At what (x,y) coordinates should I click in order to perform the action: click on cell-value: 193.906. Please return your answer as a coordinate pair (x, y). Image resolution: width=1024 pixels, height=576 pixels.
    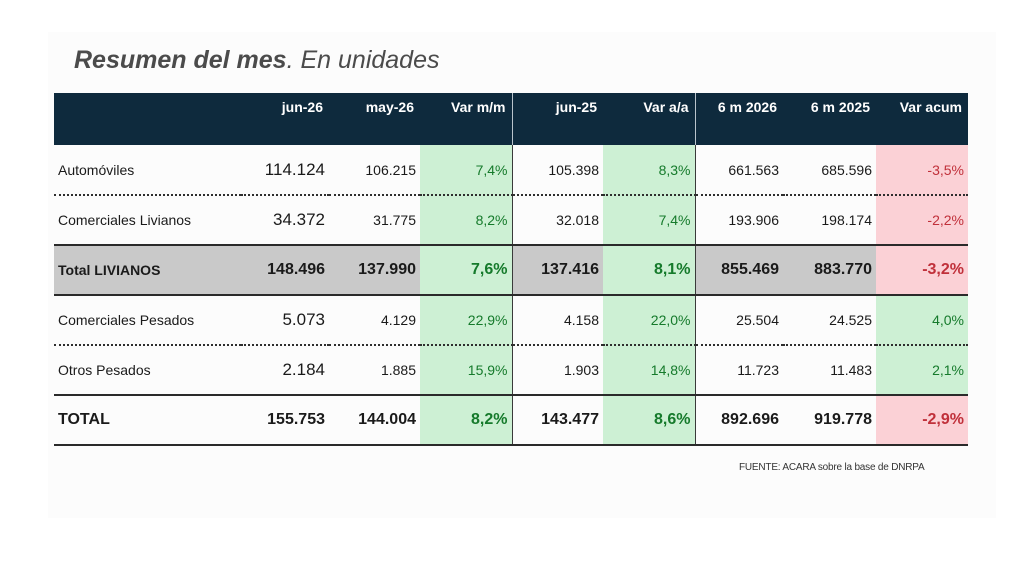
    Looking at the image, I should click on (738, 220).